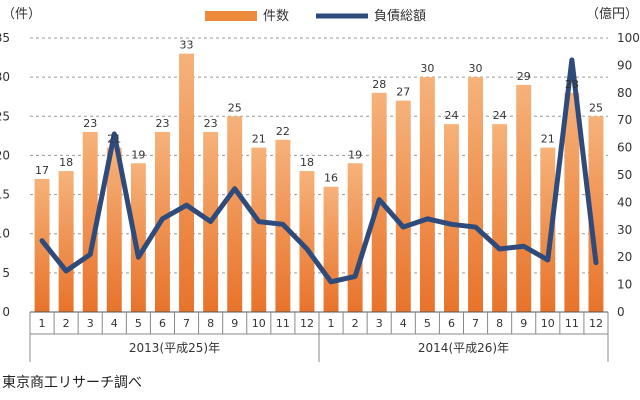 This screenshot has height=400, width=640. I want to click on right-tick-label: 20, so click(624, 257).